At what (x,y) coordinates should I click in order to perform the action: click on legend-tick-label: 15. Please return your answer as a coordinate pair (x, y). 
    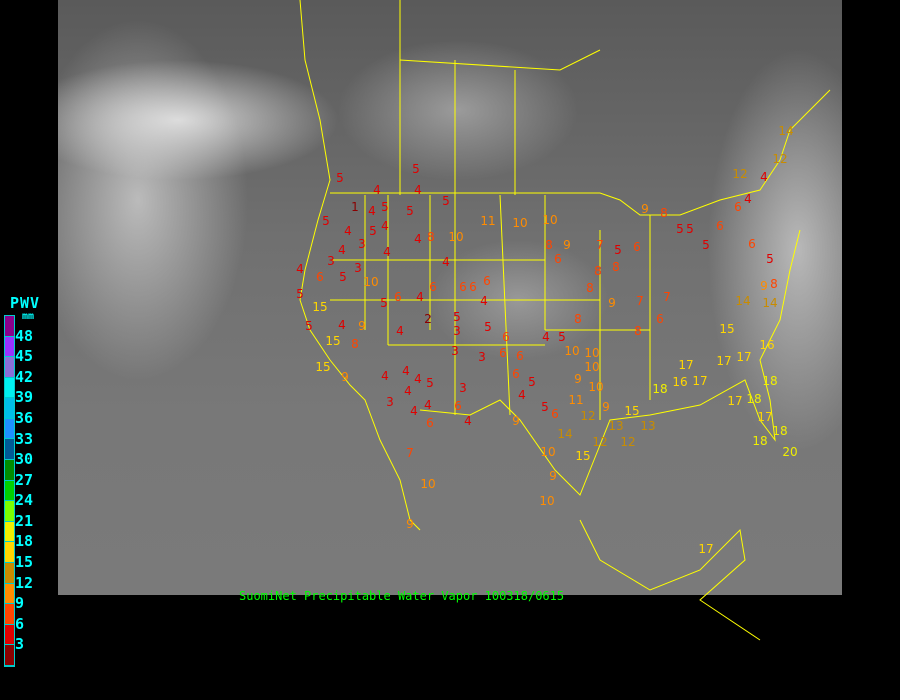
    Looking at the image, I should click on (24, 562).